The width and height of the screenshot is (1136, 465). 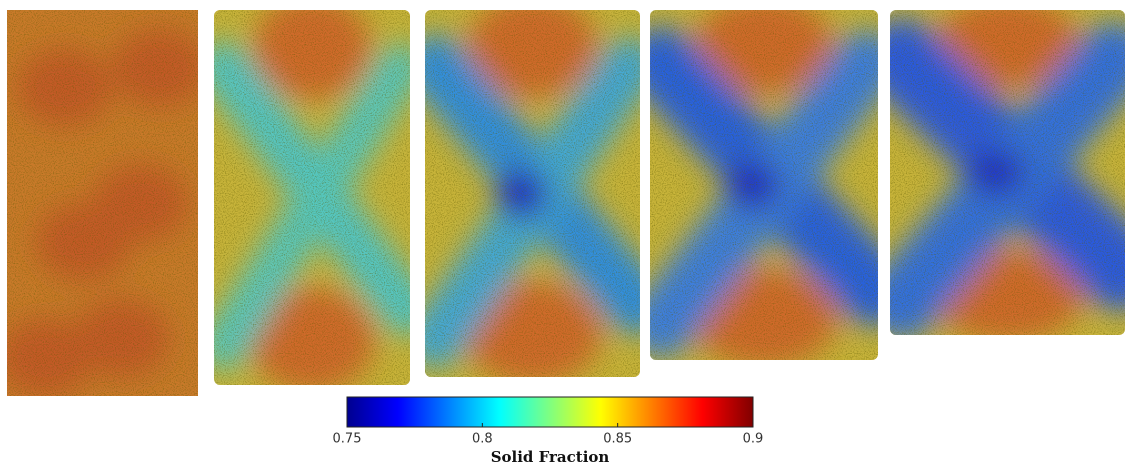 I want to click on colorbar-label: Solid Fraction, so click(x=550, y=456).